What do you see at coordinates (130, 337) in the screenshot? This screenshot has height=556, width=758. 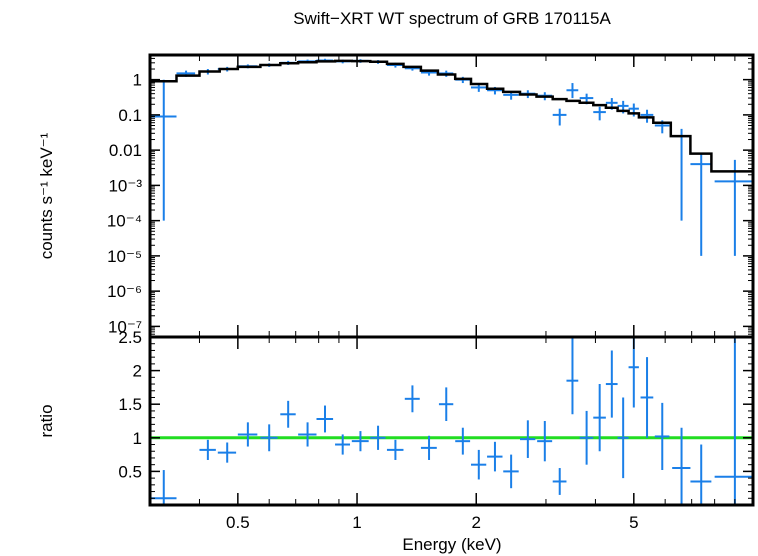 I see `y-tick-label: 2.5` at bounding box center [130, 337].